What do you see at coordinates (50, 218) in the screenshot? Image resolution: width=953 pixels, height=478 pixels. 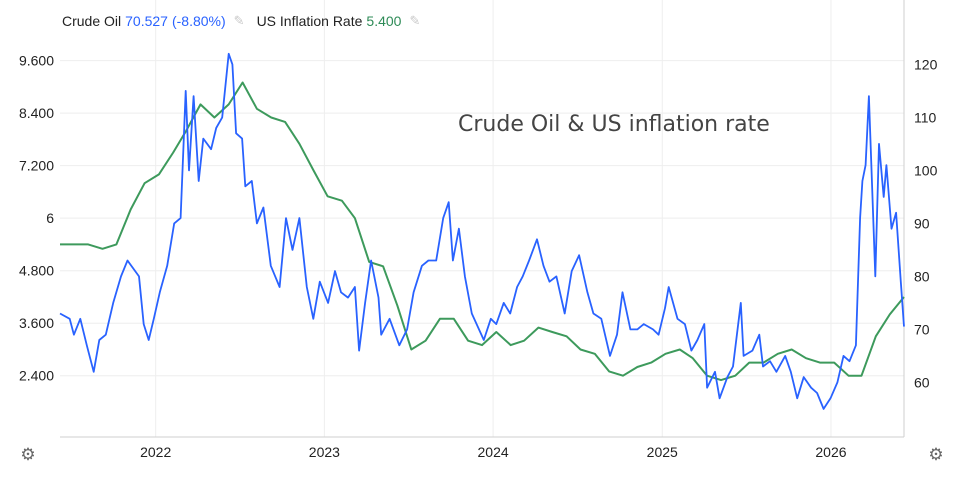 I see `y-tick-label-left: 6` at bounding box center [50, 218].